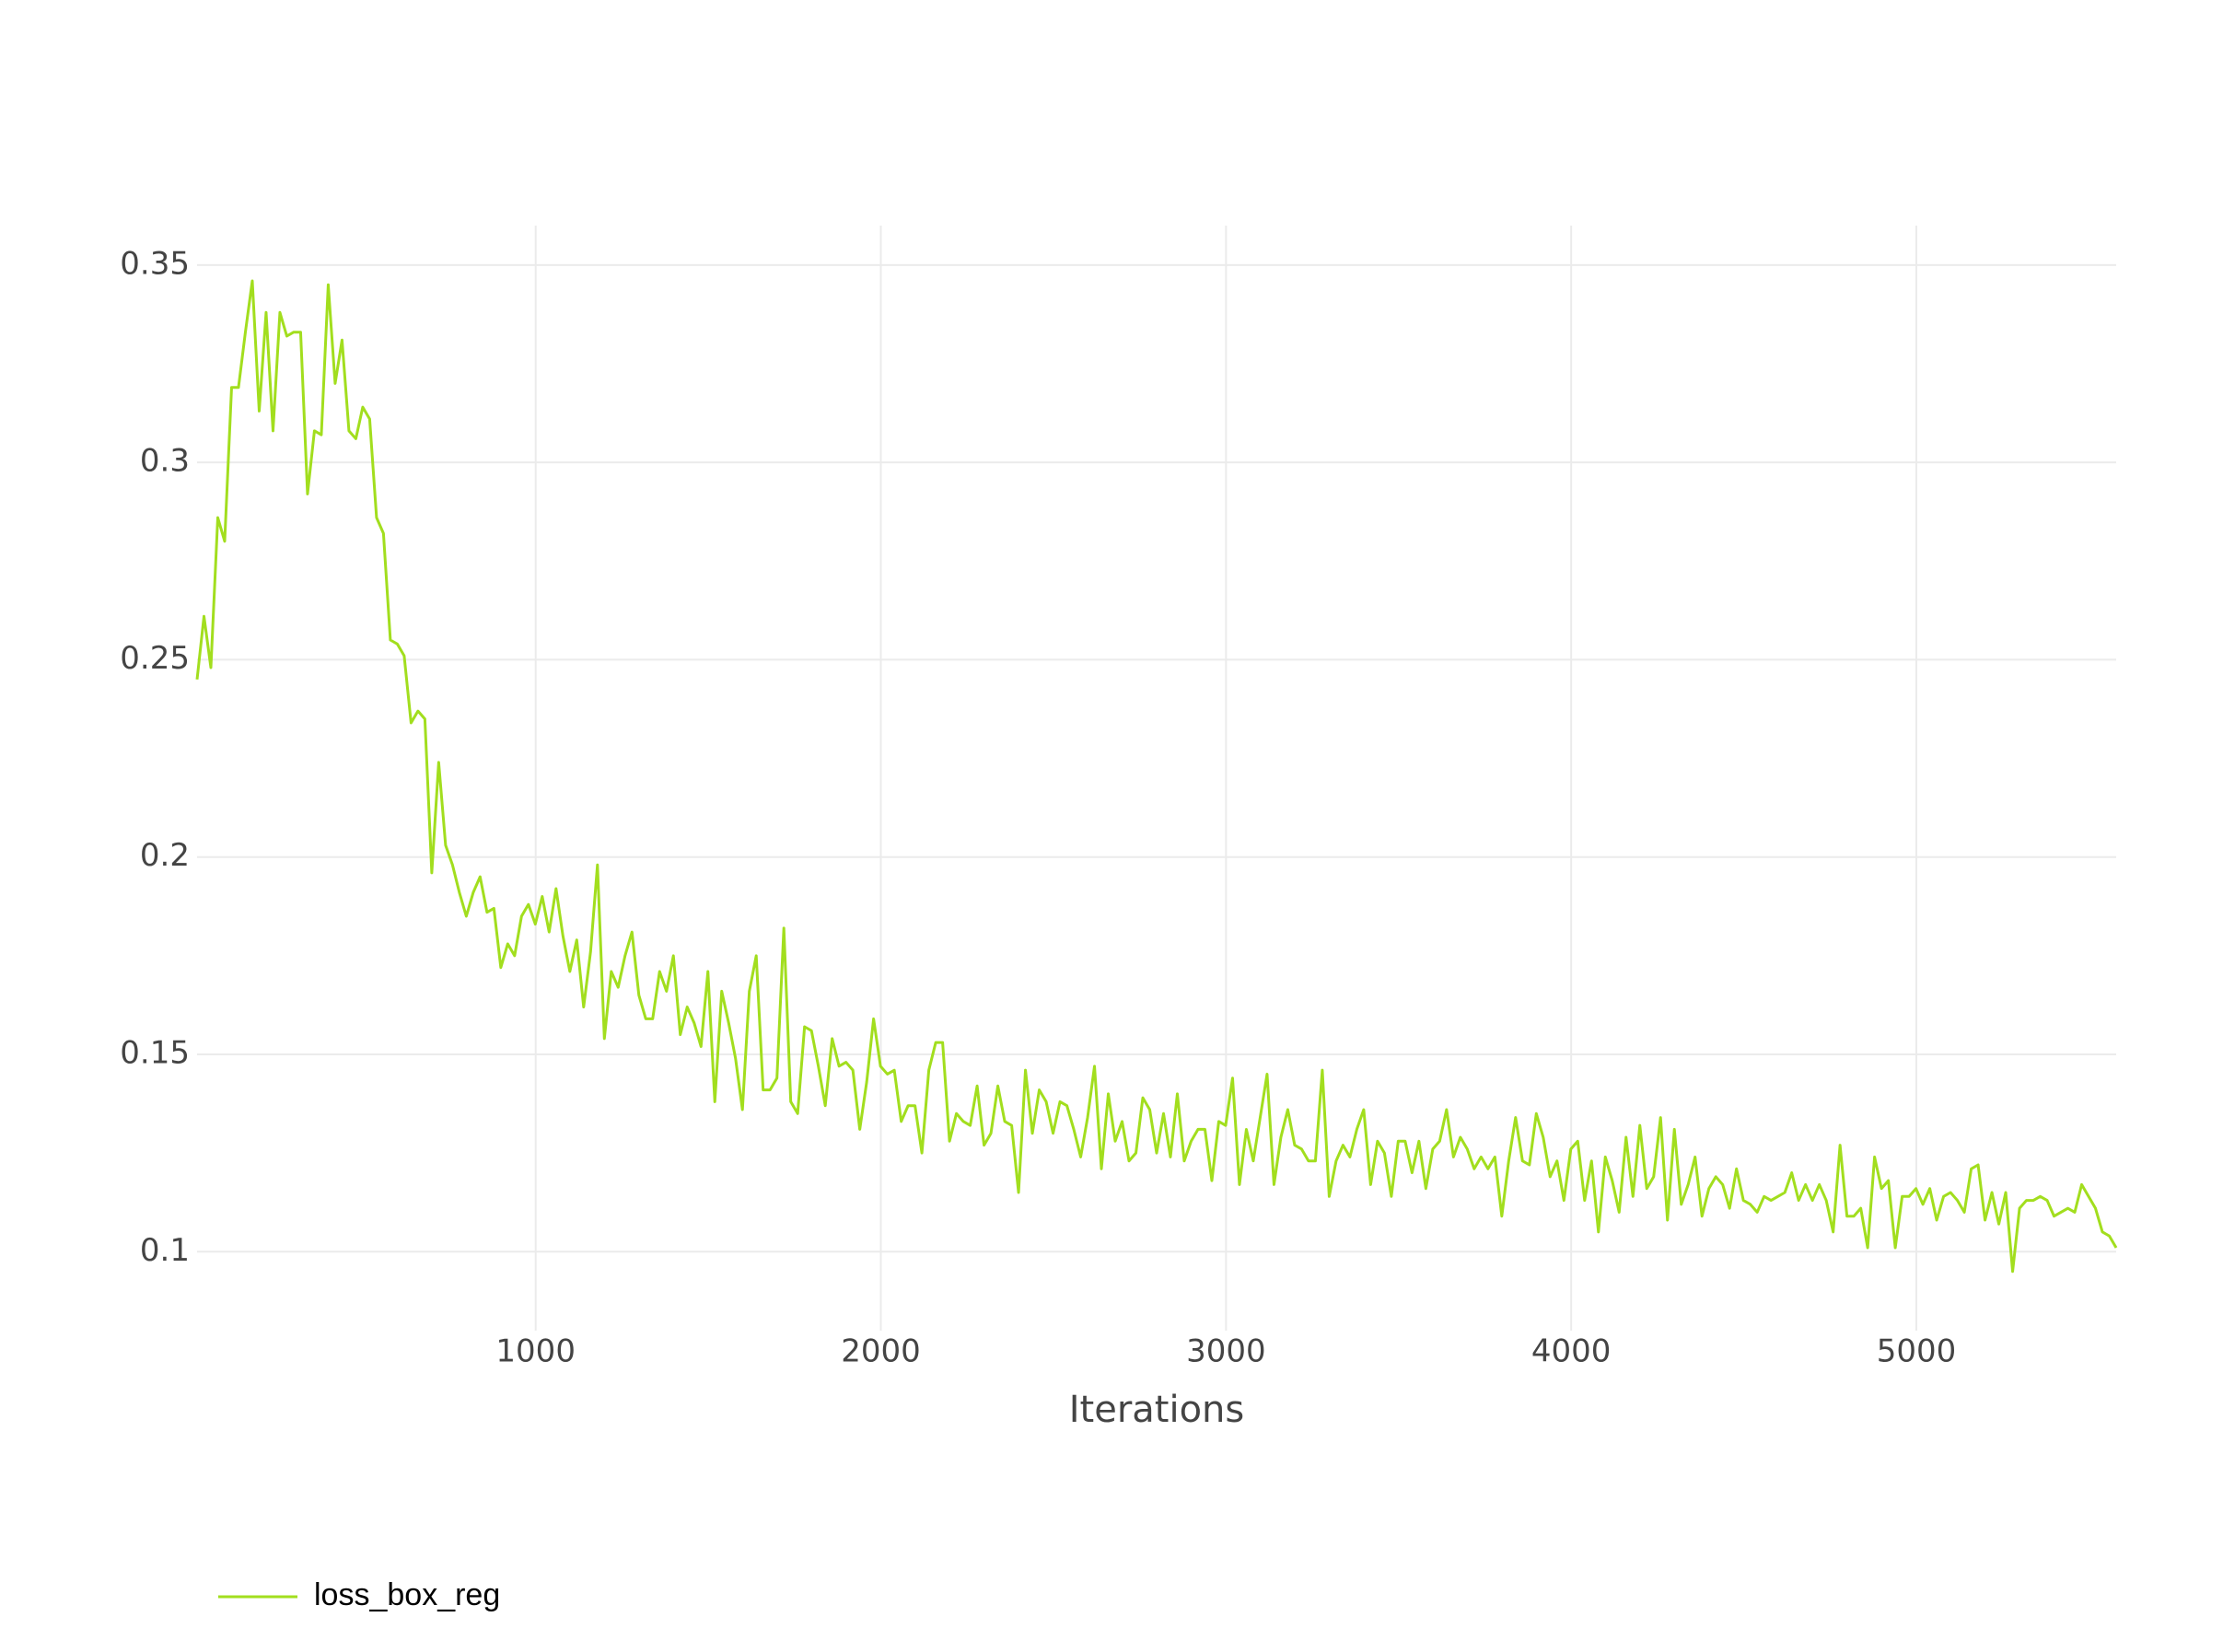 The height and width of the screenshot is (1652, 2223). Describe the element at coordinates (1917, 1351) in the screenshot. I see `x-tick-label: 5000` at that location.